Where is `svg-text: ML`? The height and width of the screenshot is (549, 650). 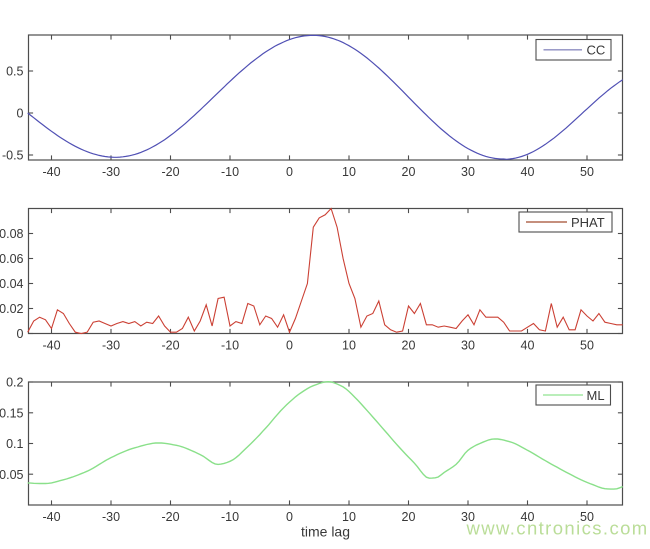
svg-text: ML is located at coordinates (596, 395).